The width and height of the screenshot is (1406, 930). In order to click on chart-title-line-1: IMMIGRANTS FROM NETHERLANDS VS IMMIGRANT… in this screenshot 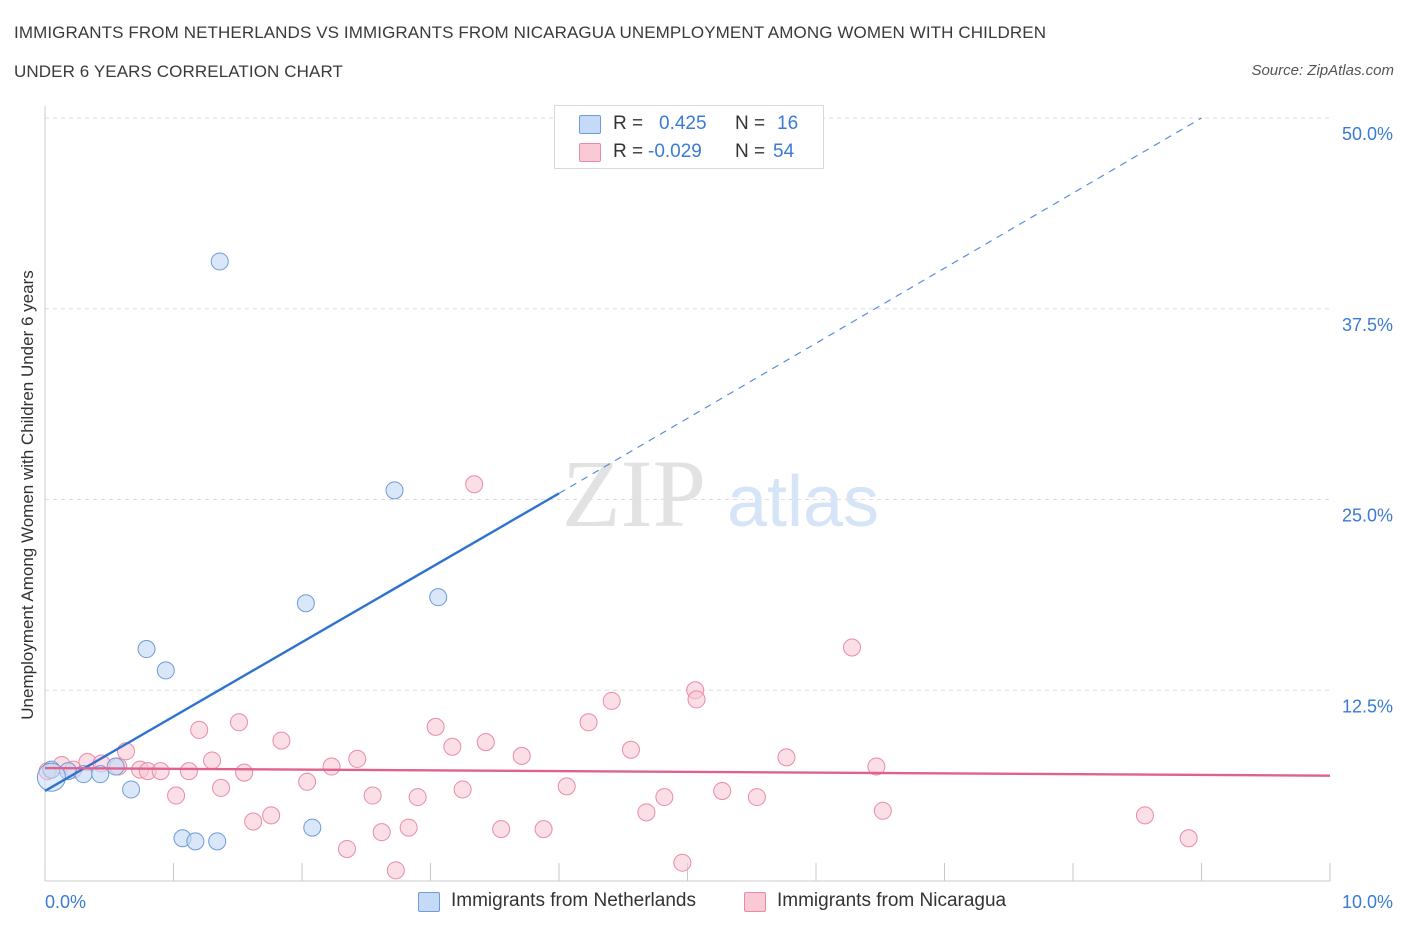, I will do `click(530, 32)`.